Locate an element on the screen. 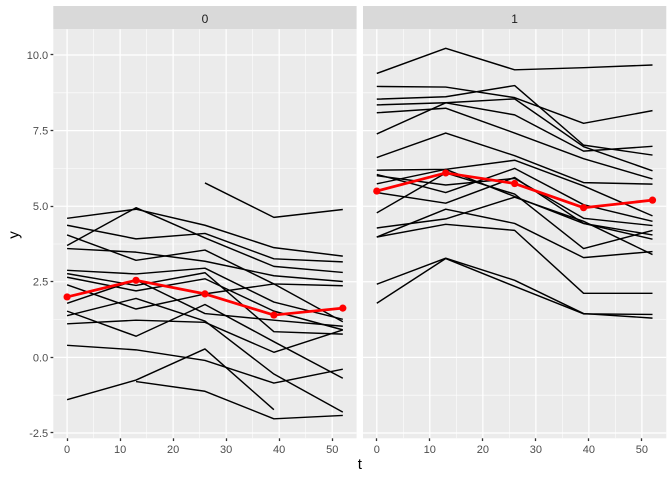 Image resolution: width=672 pixels, height=485 pixels. svg-text: 7.5 is located at coordinates (40, 132).